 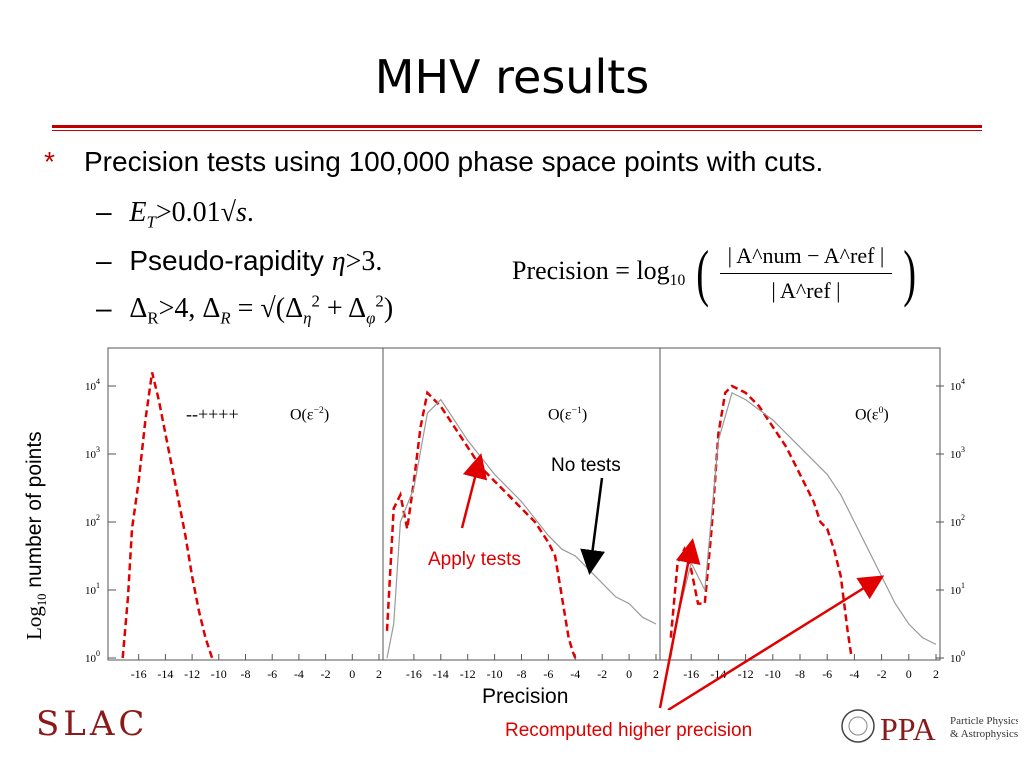 What do you see at coordinates (592, 526) in the screenshot?
I see `no-tests-arrow` at bounding box center [592, 526].